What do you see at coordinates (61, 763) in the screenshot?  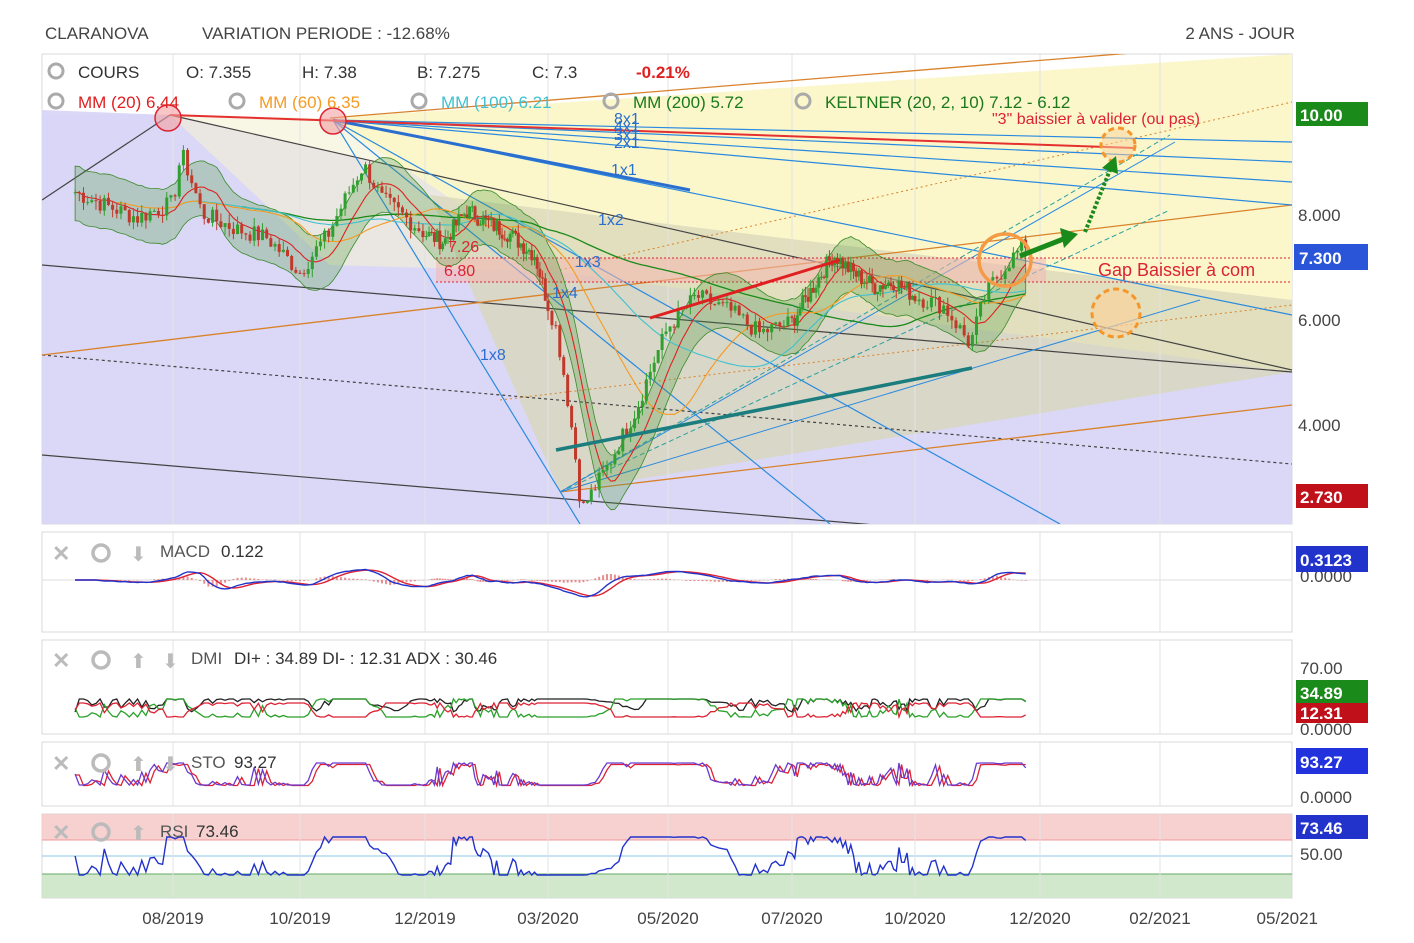 I see `sto-close-icon: ✕` at bounding box center [61, 763].